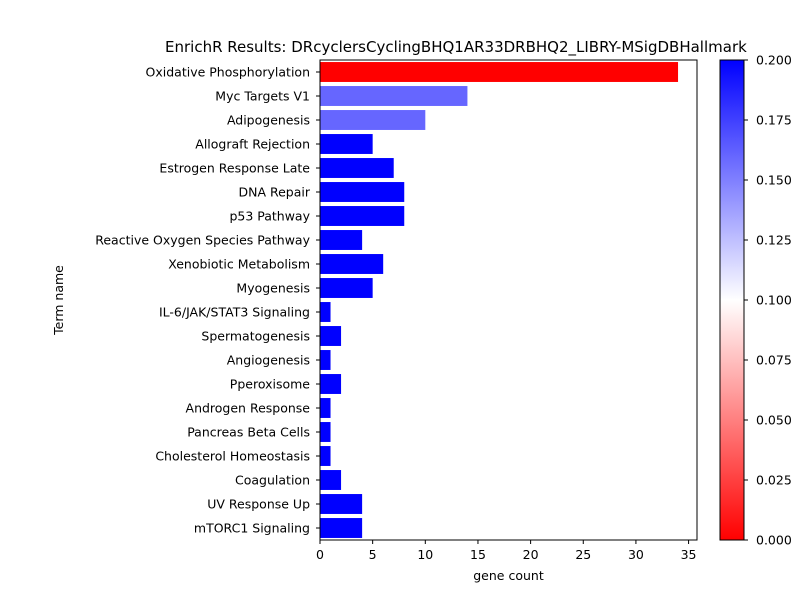 The height and width of the screenshot is (600, 800). I want to click on colorbar-tick-label: 0.150, so click(774, 180).